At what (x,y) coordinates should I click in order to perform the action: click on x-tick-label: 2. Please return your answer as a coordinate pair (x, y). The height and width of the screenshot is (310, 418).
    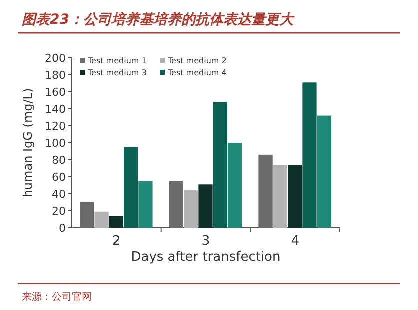
    Looking at the image, I should click on (116, 241).